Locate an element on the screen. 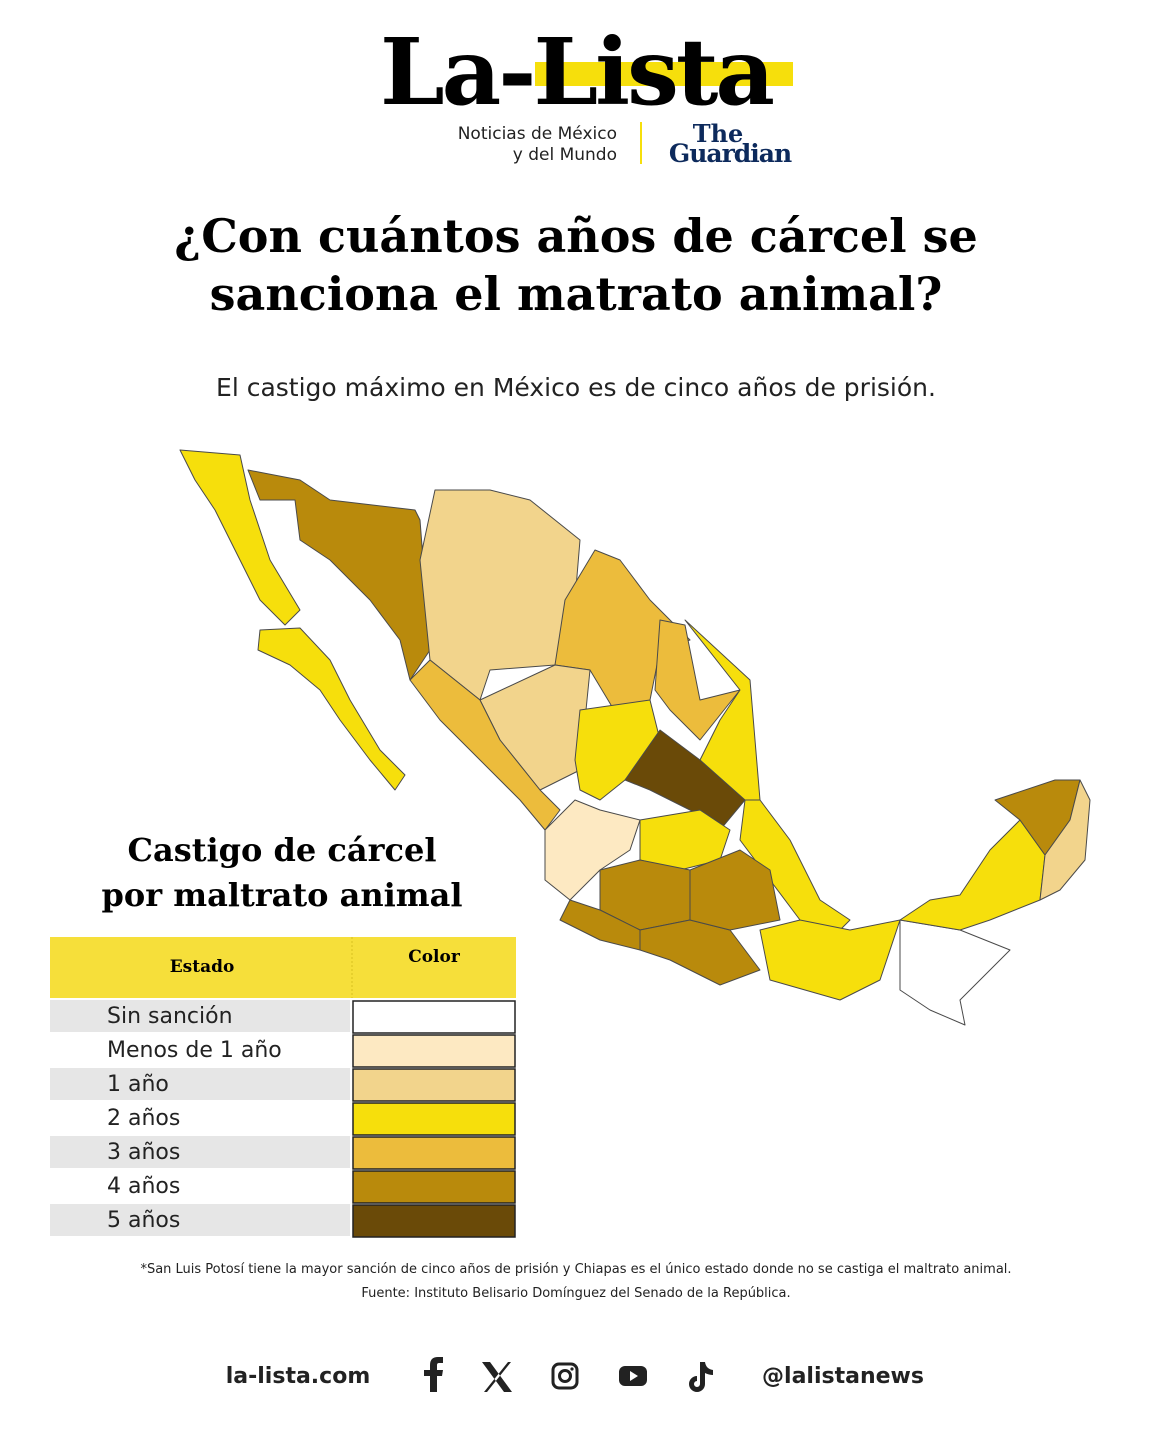  footer-site: la-lista.com is located at coordinates (298, 1376).